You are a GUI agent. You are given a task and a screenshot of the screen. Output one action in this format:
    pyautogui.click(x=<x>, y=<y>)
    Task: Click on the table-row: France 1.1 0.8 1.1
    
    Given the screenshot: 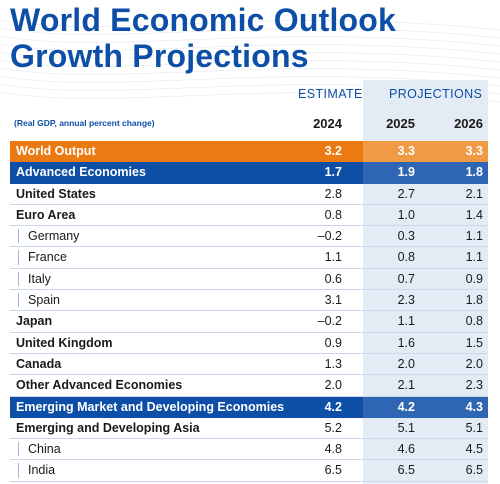 What is the action you would take?
    pyautogui.click(x=249, y=258)
    